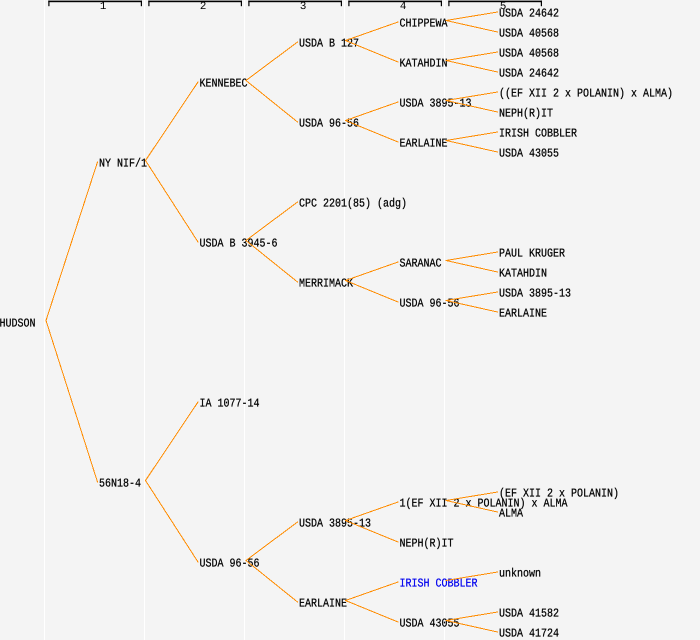 This screenshot has width=700, height=640. What do you see at coordinates (203, 7) in the screenshot?
I see `svg-text: 2` at bounding box center [203, 7].